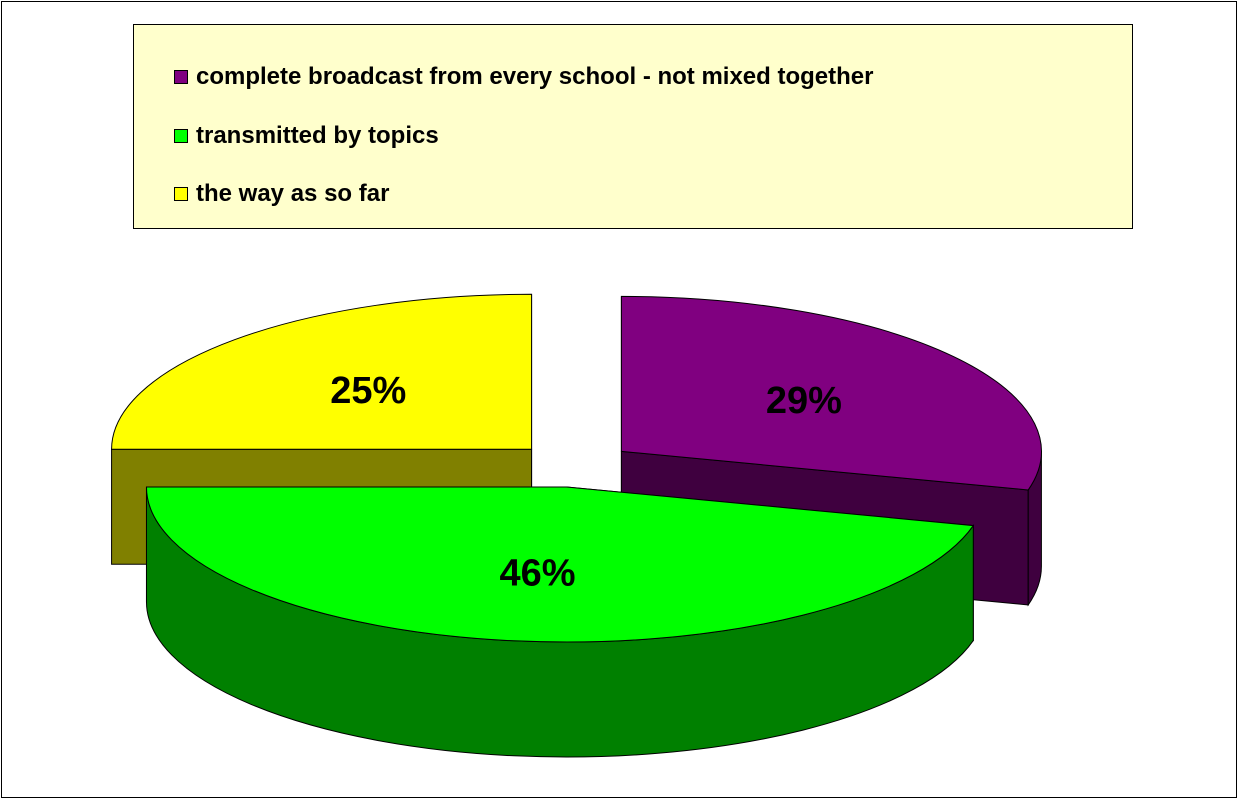 The height and width of the screenshot is (800, 1240). I want to click on legend-swatch-yellow, so click(181, 194).